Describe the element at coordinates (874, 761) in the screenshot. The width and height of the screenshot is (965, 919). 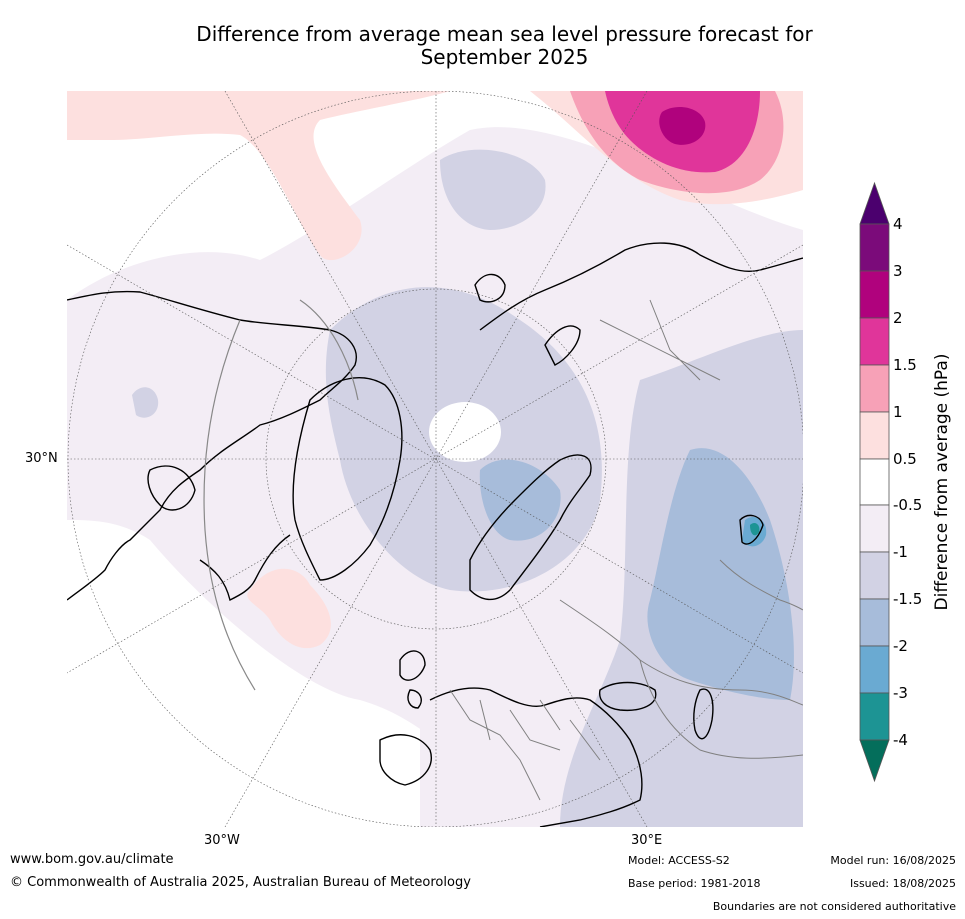
I see `colorbar-extend-bottom` at that location.